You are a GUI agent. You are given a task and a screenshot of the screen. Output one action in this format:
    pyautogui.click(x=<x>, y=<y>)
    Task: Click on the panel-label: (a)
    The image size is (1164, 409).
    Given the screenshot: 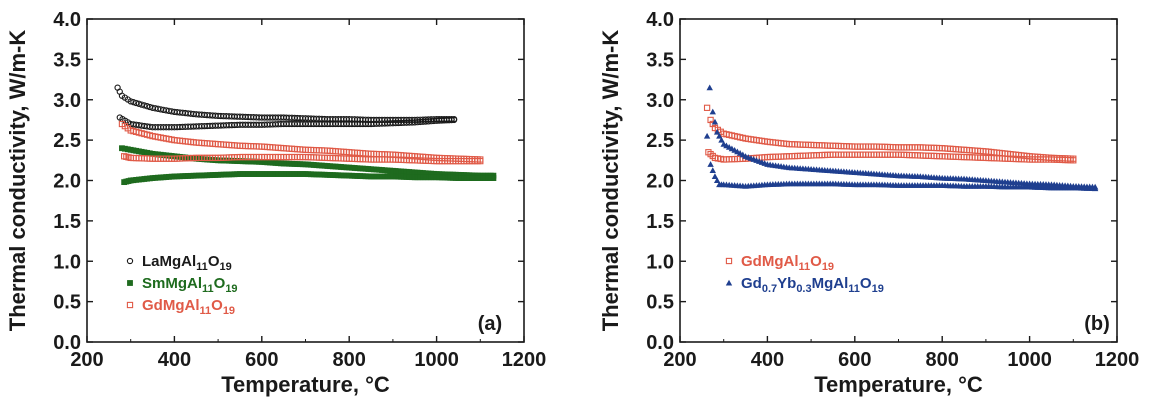 What is the action you would take?
    pyautogui.click(x=490, y=324)
    